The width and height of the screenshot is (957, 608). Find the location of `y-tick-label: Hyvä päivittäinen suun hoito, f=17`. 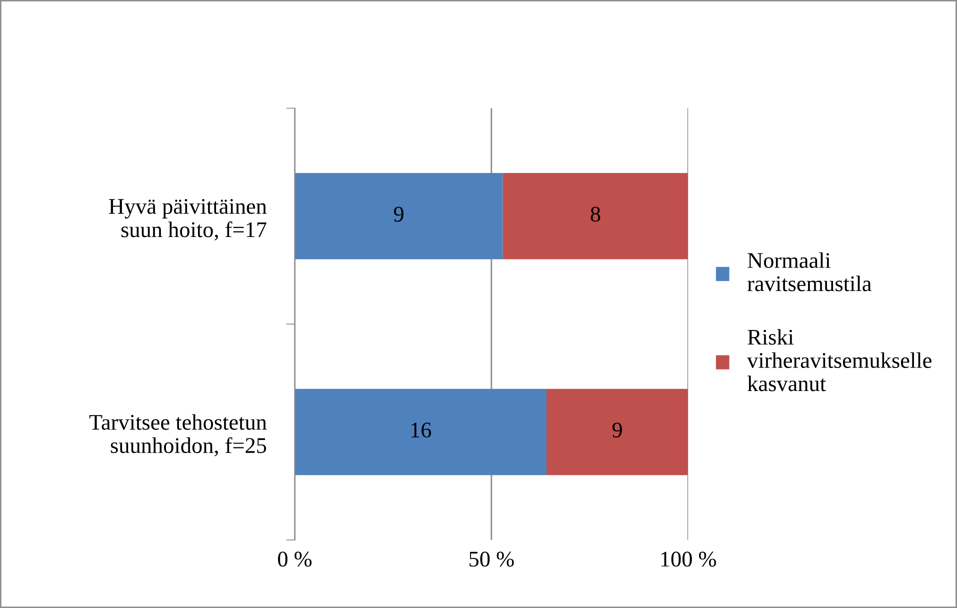

y-tick-label: Hyvä päivittäinen suun hoito, f=17 is located at coordinates (188, 219).